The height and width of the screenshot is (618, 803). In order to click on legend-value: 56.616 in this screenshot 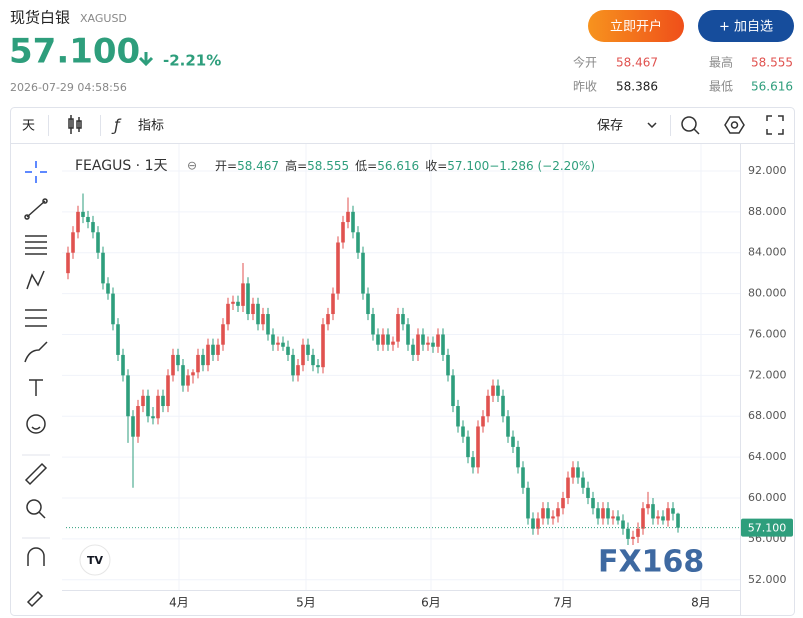, I will do `click(398, 166)`.